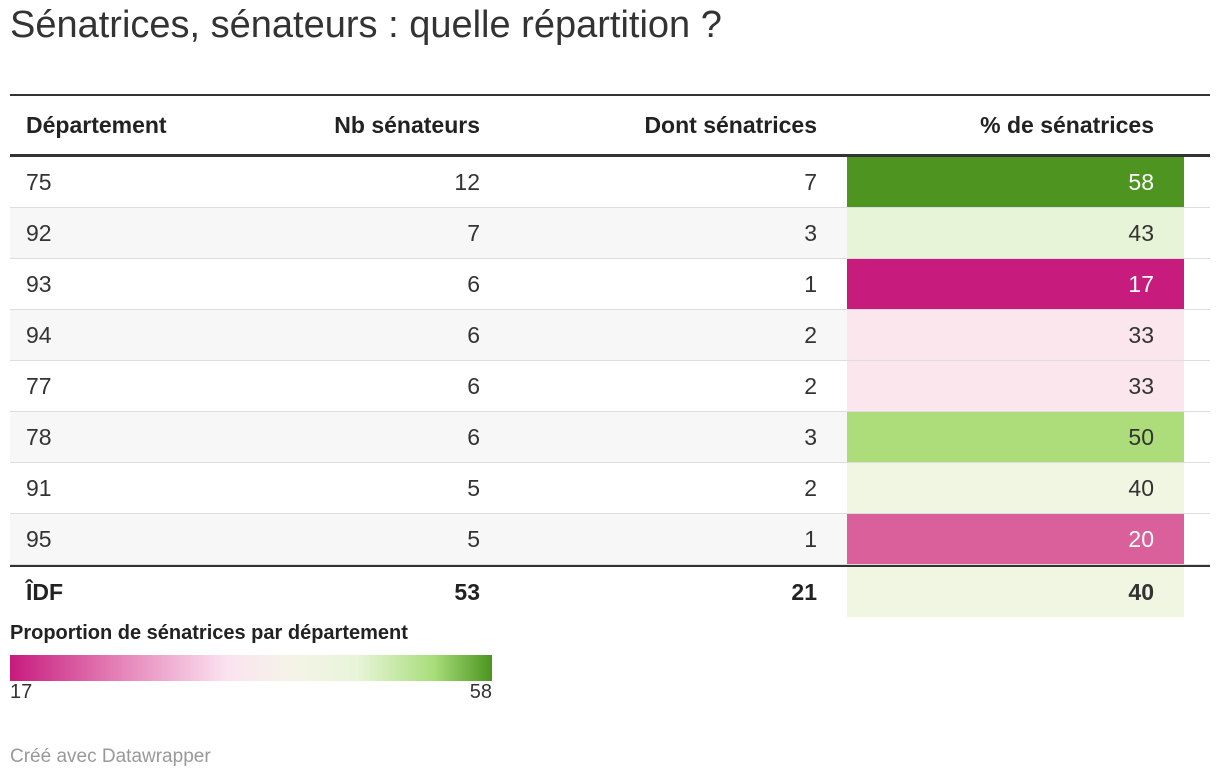 The image size is (1220, 784). Describe the element at coordinates (39, 283) in the screenshot. I see `cell-departement: 93` at that location.